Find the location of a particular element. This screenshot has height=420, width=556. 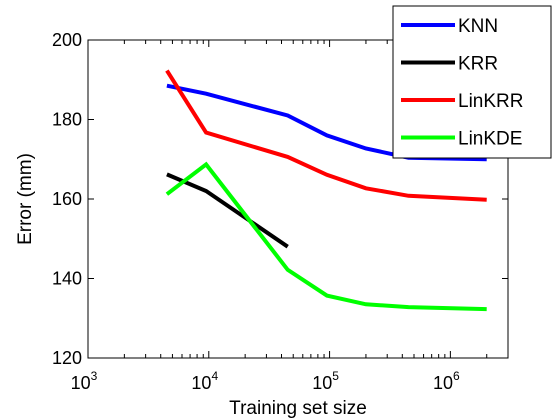

y-tick-label: 200 is located at coordinates (67, 40).